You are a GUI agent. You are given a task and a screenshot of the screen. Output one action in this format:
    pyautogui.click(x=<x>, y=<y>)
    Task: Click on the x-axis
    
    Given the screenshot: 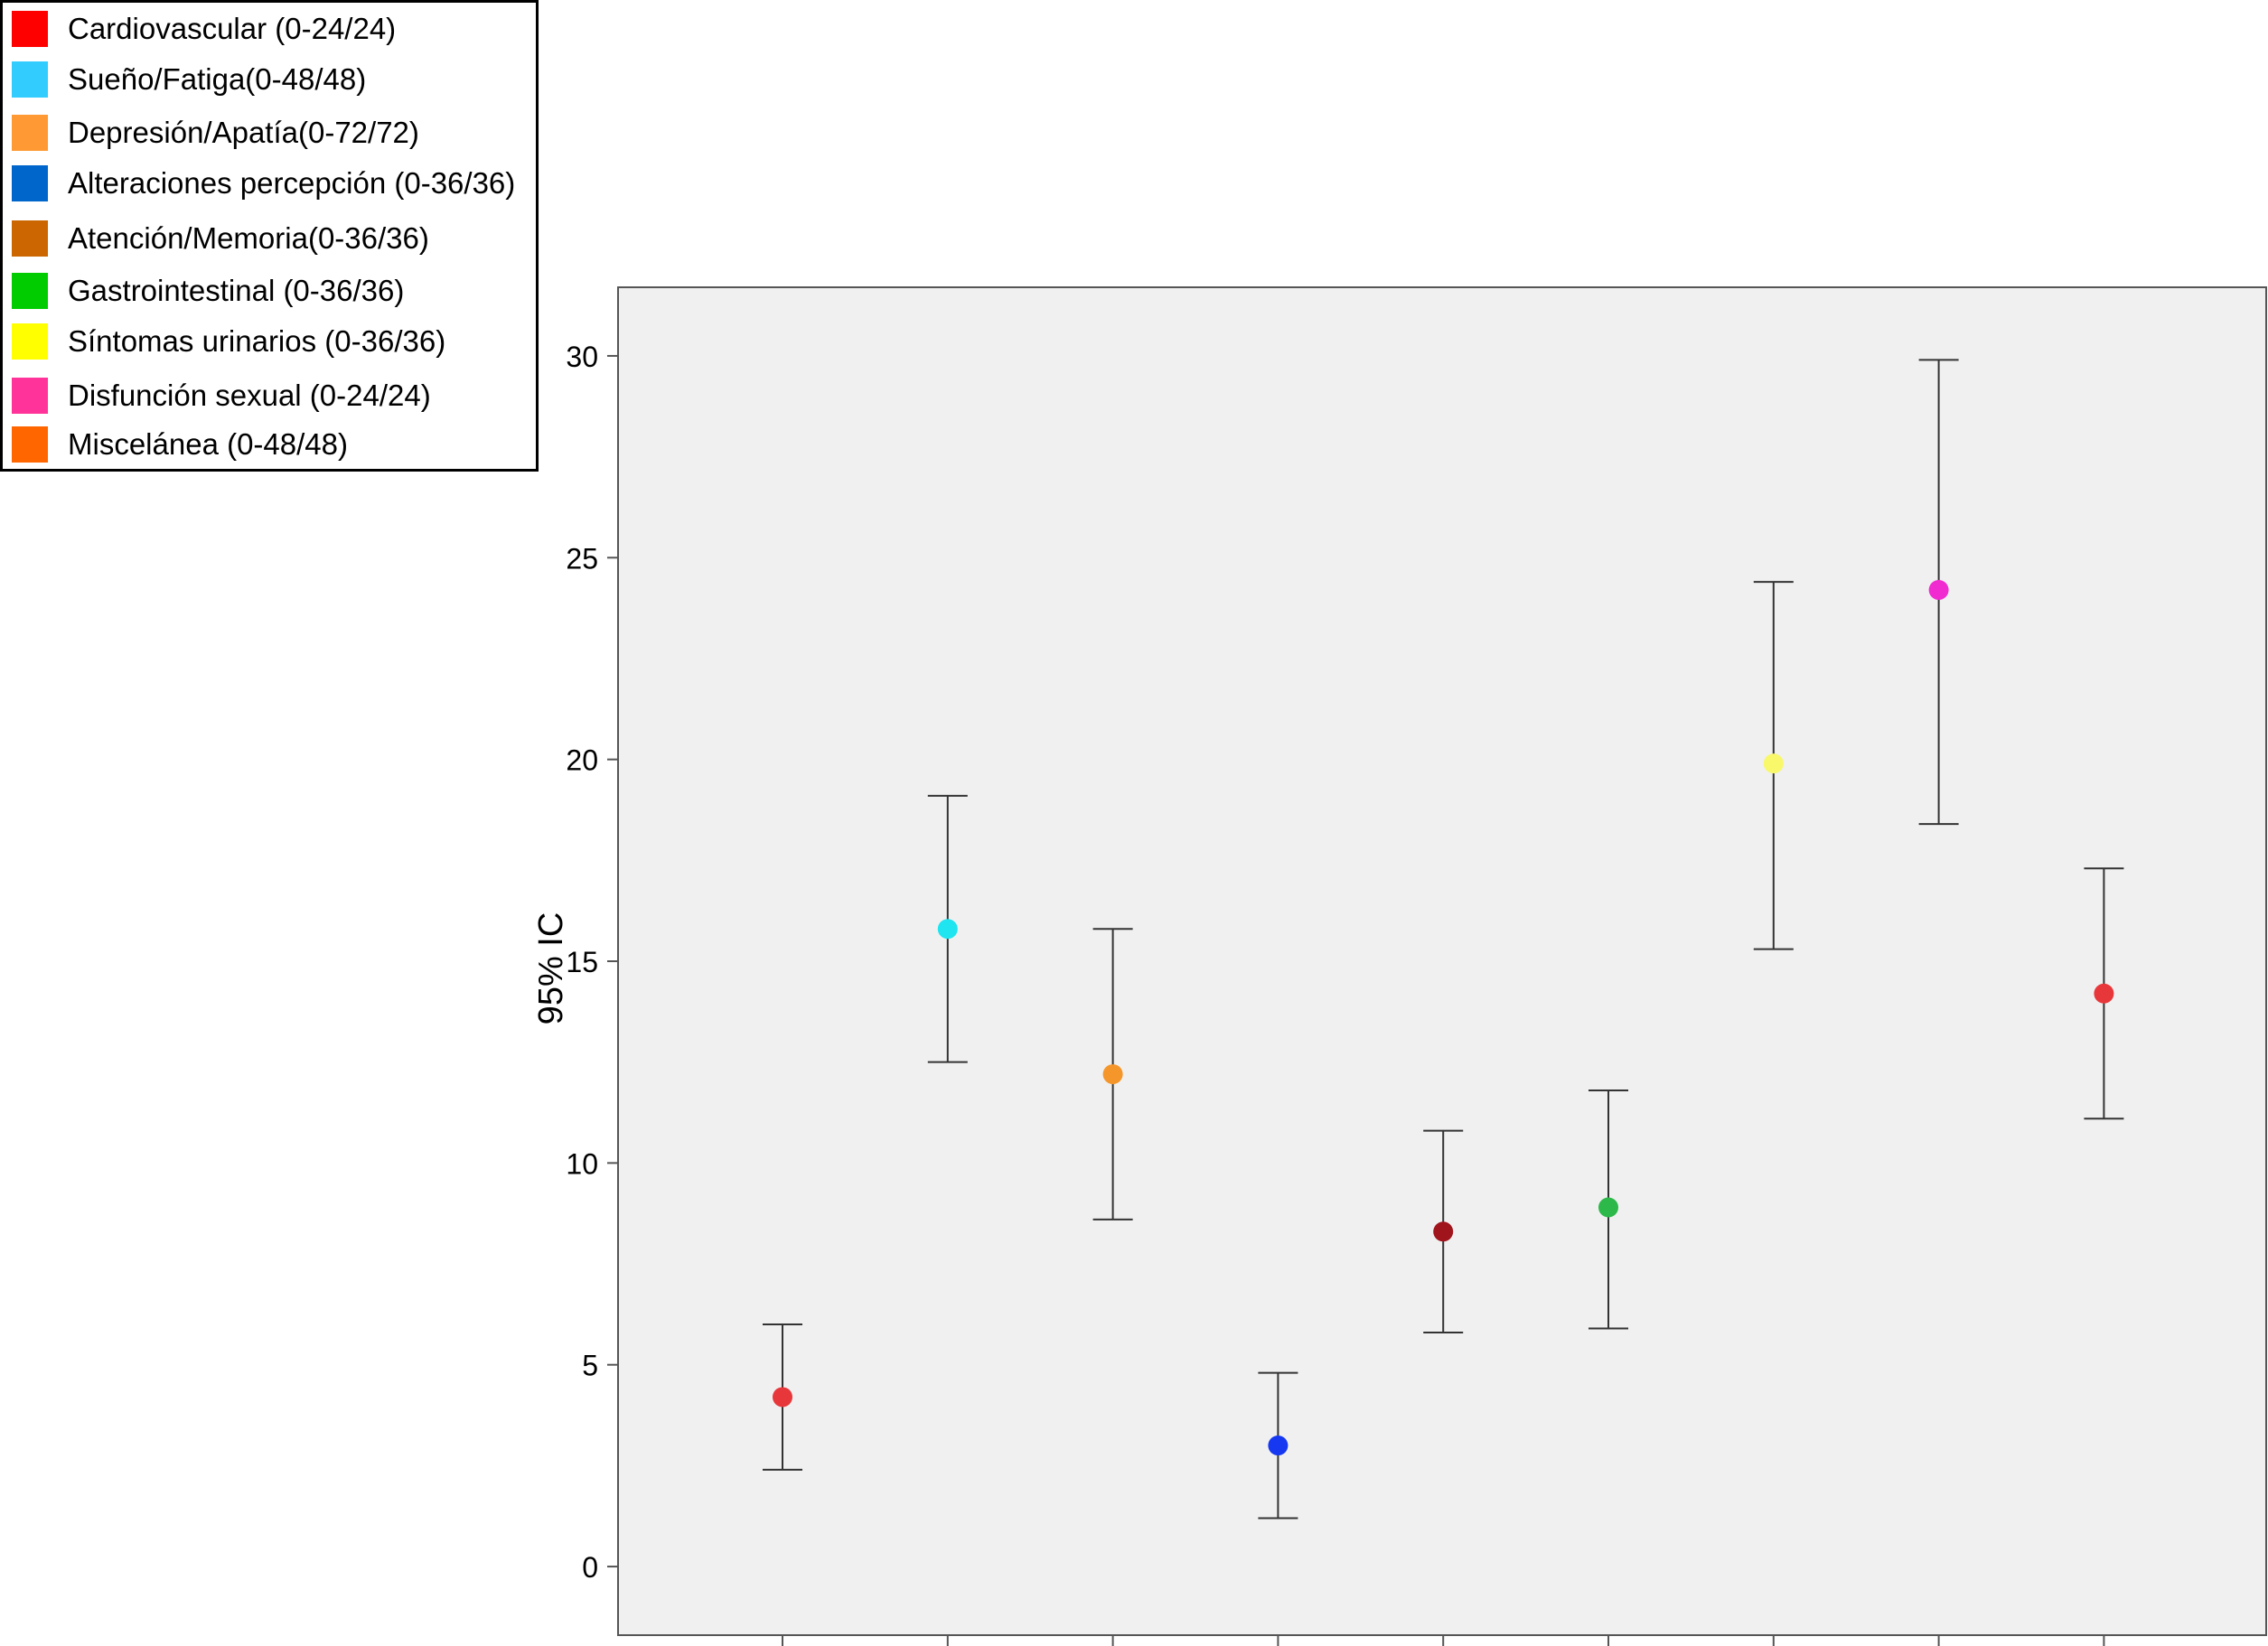 What is the action you would take?
    pyautogui.click(x=1443, y=1640)
    